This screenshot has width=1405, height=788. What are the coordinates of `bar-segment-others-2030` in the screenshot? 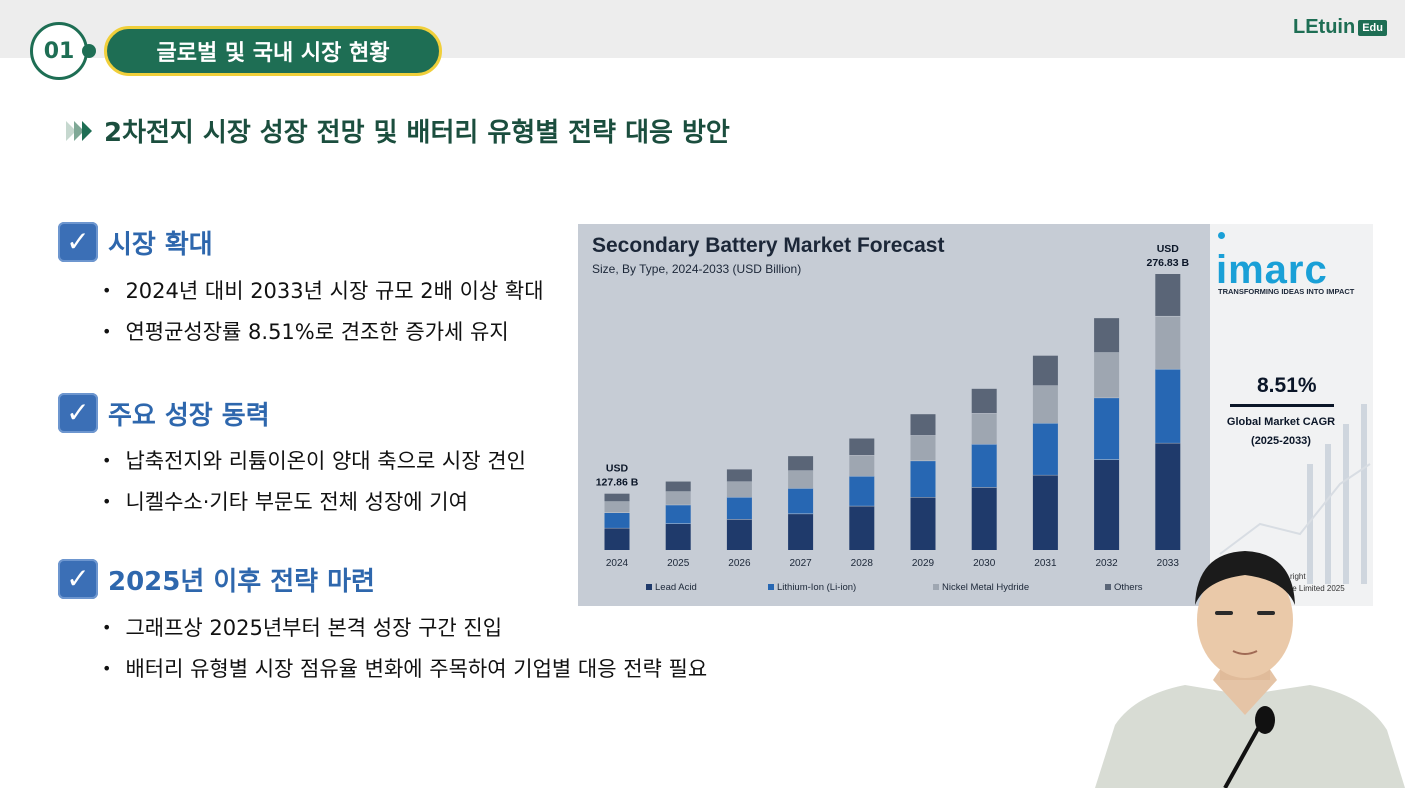 It's located at (984, 401).